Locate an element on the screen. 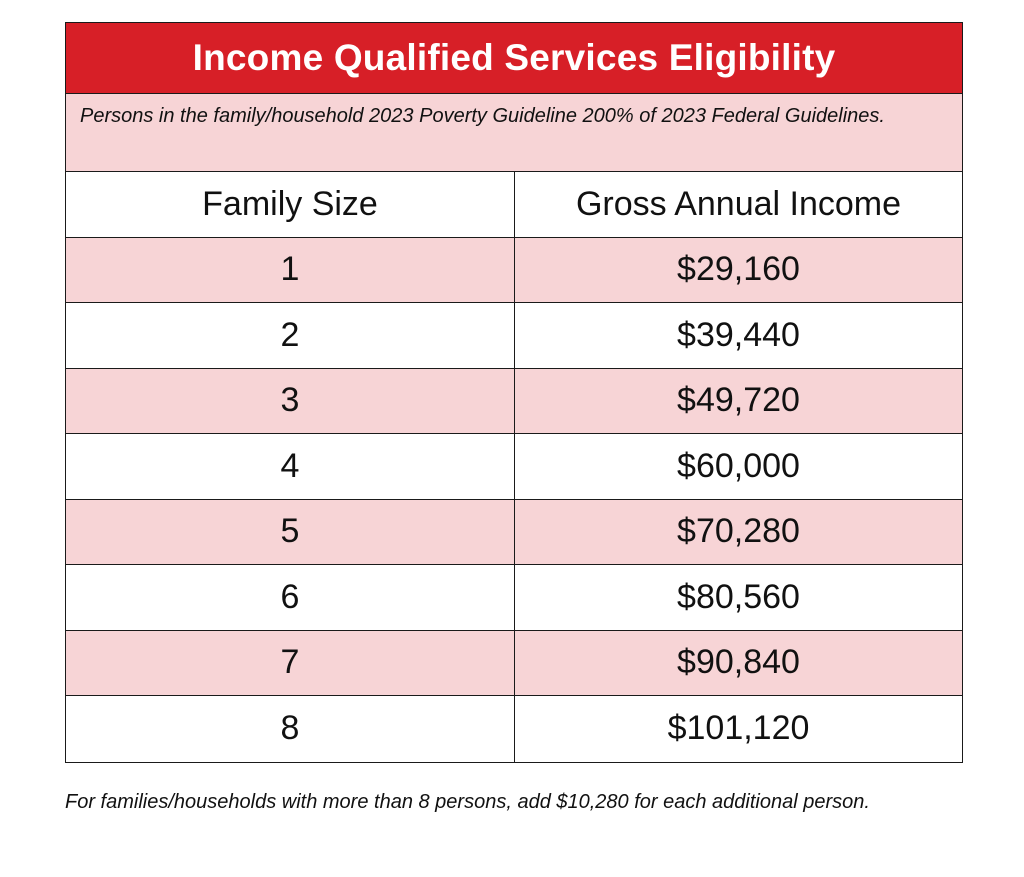  table-row: 6 $80,560 is located at coordinates (514, 598).